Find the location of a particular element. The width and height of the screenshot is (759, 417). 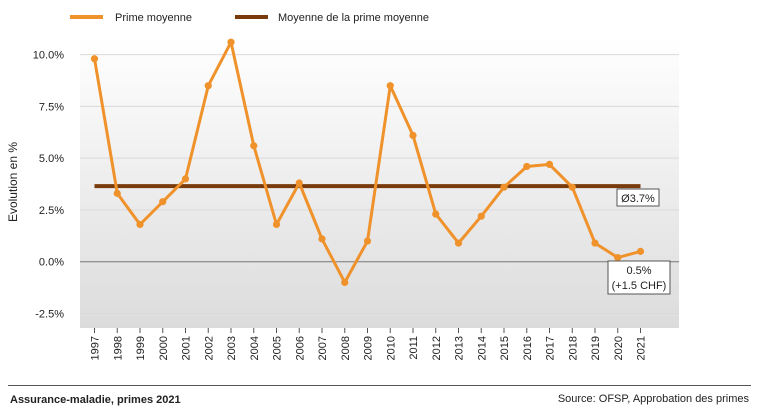

y-tick-label: 2.5% is located at coordinates (51, 211).